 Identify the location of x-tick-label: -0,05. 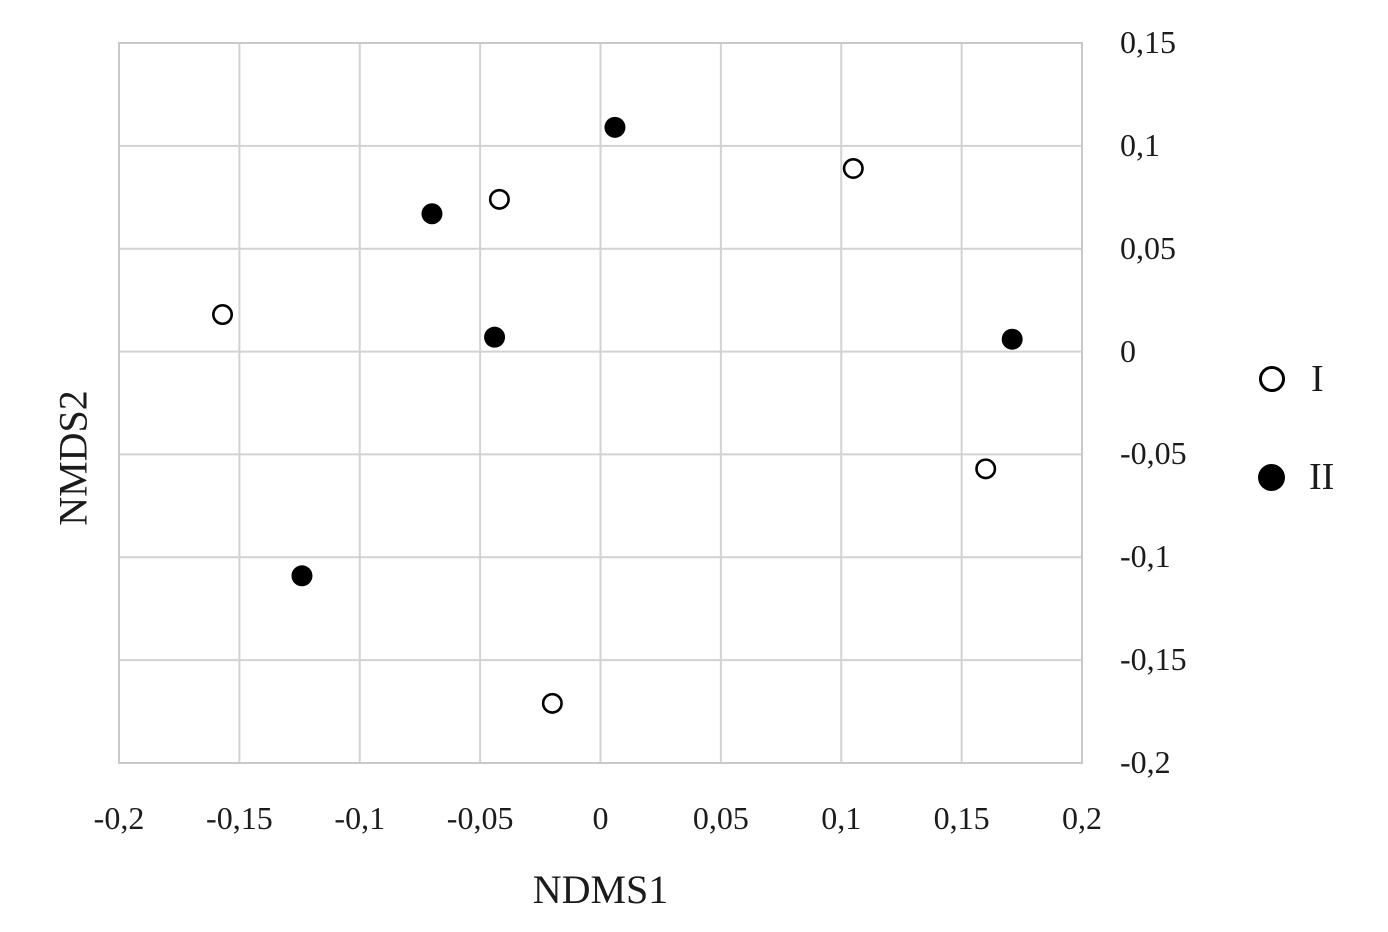
(480, 818).